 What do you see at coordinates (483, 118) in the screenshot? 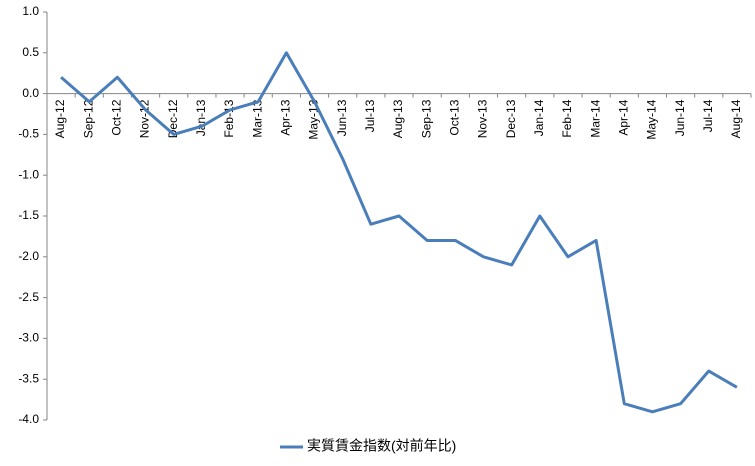
I see `x-tick-label: Nov-13` at bounding box center [483, 118].